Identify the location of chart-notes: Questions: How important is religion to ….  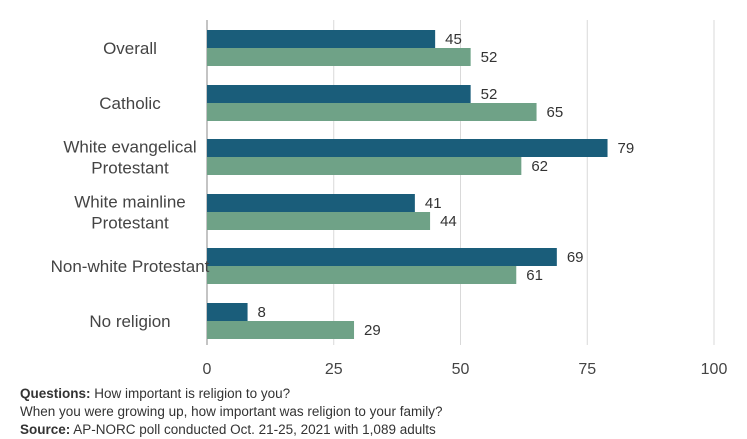
(380, 412).